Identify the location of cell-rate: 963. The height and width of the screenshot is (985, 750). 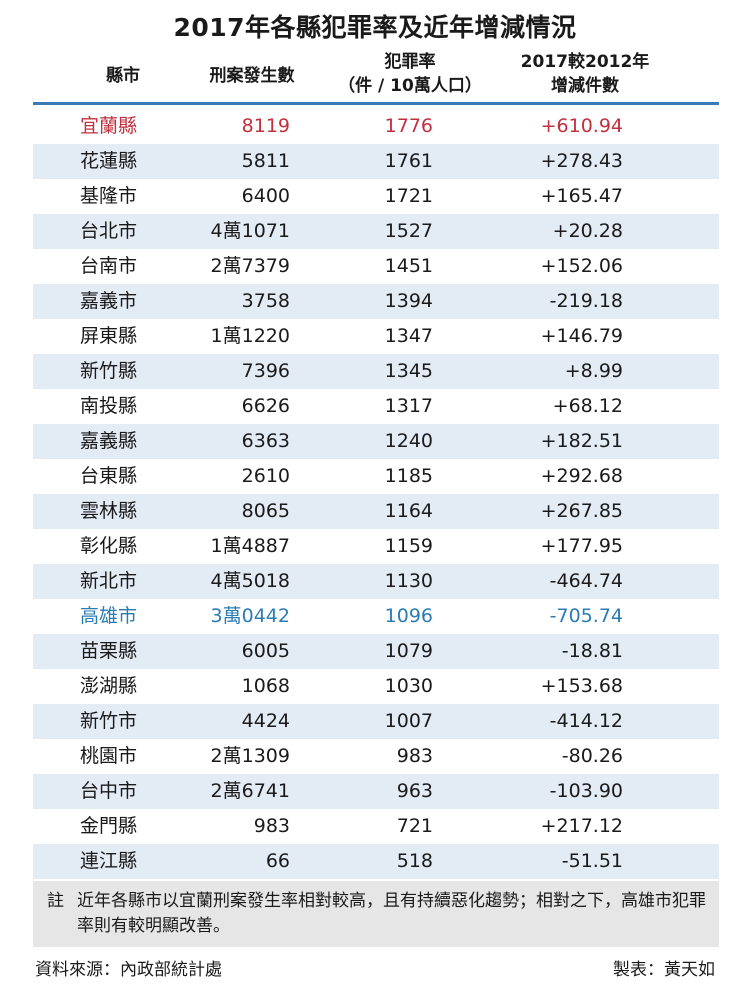
(414, 791).